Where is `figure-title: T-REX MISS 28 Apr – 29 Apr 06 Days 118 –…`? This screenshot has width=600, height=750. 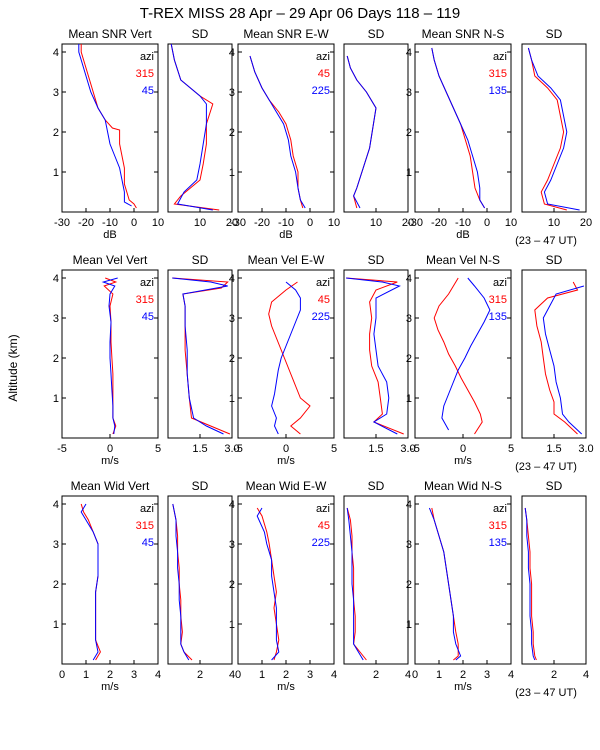 figure-title: T-REX MISS 28 Apr – 29 Apr 06 Days 118 –… is located at coordinates (300, 13).